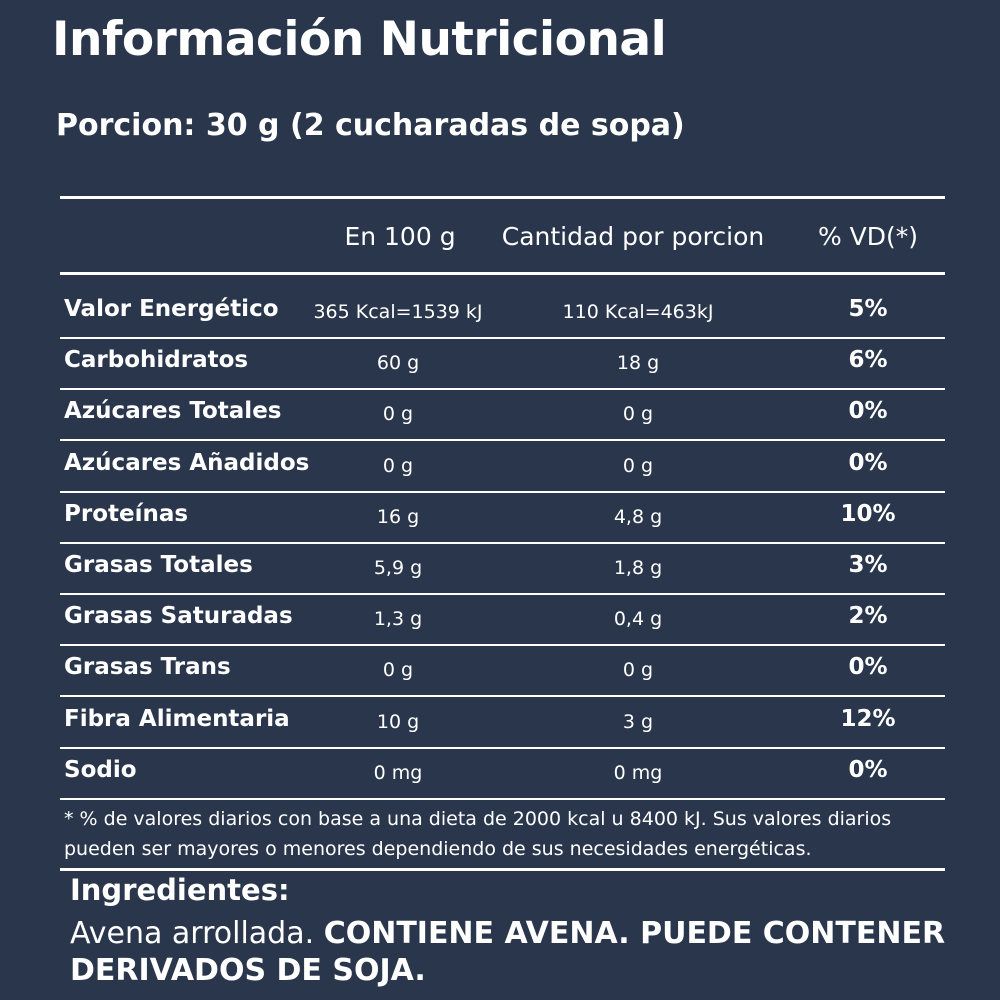 The height and width of the screenshot is (1000, 1000). What do you see at coordinates (398, 363) in the screenshot?
I see `nutrient-per-100g: 60 g` at bounding box center [398, 363].